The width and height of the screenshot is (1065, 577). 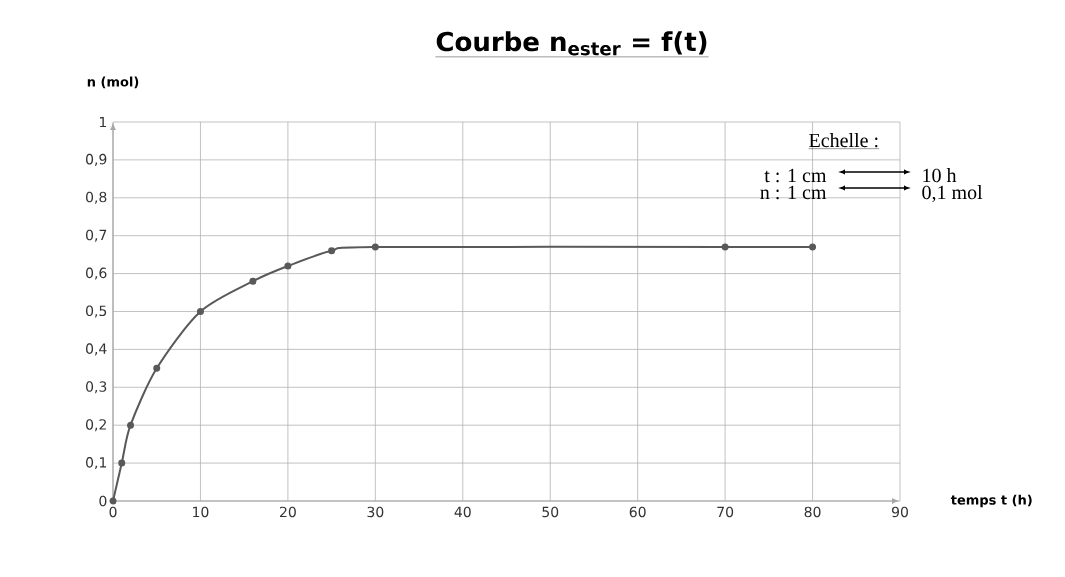 What do you see at coordinates (103, 122) in the screenshot?
I see `y-tick-label: 1` at bounding box center [103, 122].